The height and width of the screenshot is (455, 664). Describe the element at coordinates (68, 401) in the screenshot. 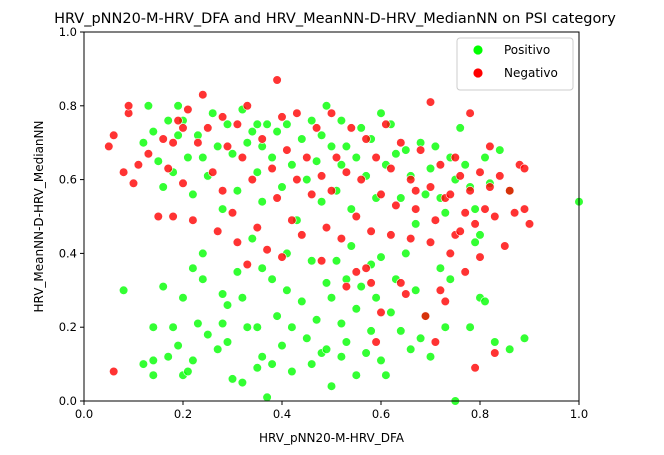

I see `y-tick-label: 0.0` at that location.